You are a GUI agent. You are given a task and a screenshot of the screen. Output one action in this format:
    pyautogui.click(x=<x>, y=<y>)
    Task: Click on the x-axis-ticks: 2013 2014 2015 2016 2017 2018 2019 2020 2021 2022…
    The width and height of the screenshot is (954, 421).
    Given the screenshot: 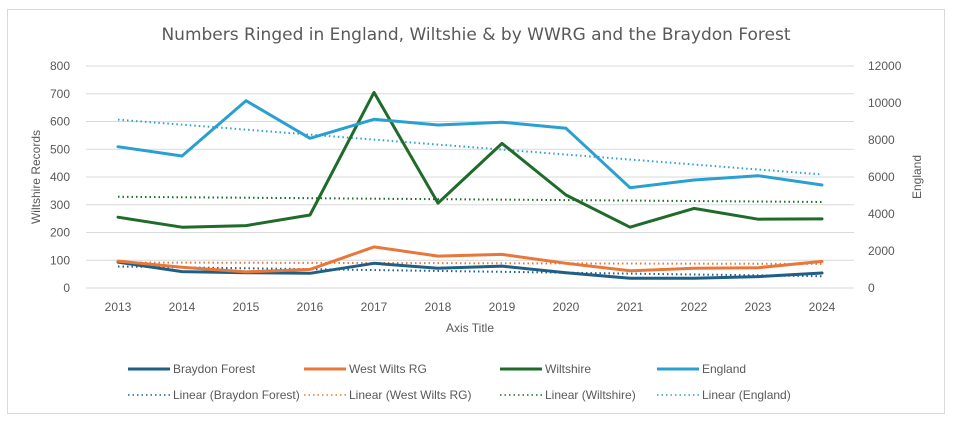 What is the action you would take?
    pyautogui.click(x=470, y=307)
    